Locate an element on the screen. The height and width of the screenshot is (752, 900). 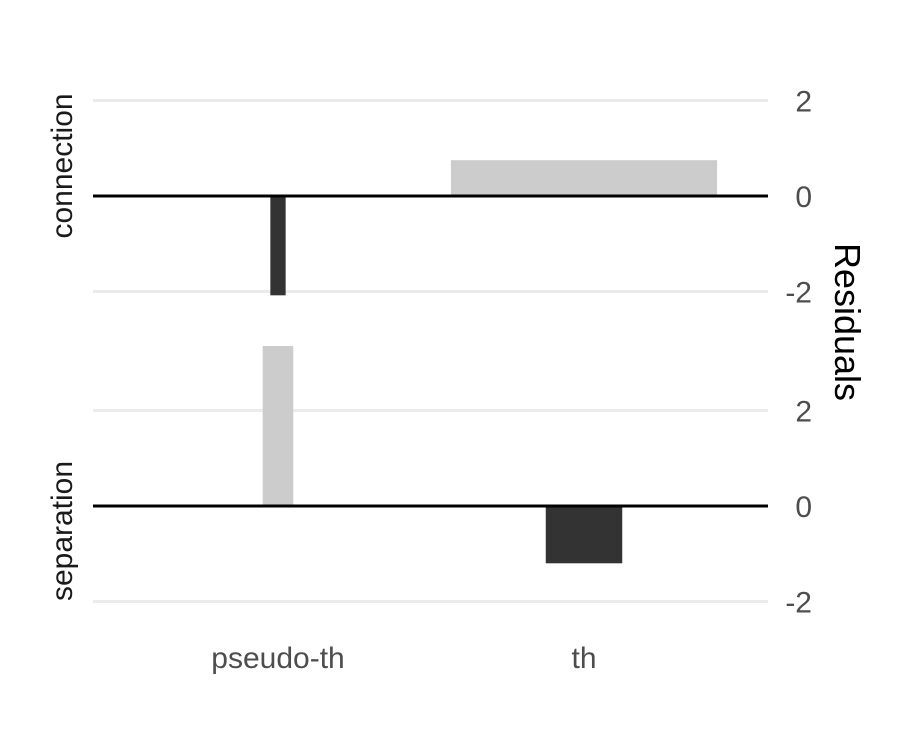
bar-connection-pseudo-th is located at coordinates (278, 246).